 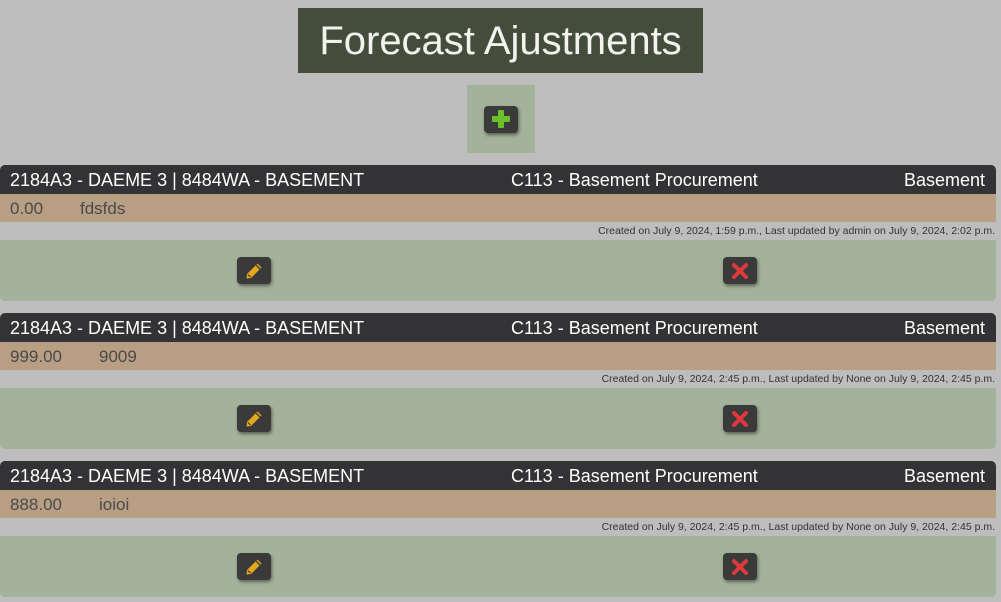 What do you see at coordinates (114, 504) in the screenshot?
I see `adjustment-note: ioioi` at bounding box center [114, 504].